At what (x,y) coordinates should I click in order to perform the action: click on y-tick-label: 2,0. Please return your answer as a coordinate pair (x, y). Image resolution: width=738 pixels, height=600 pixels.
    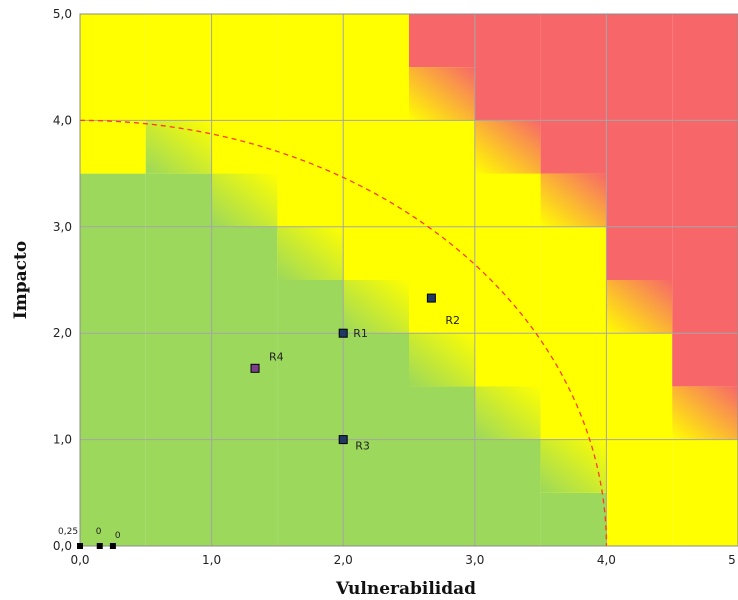
    Looking at the image, I should click on (62, 333).